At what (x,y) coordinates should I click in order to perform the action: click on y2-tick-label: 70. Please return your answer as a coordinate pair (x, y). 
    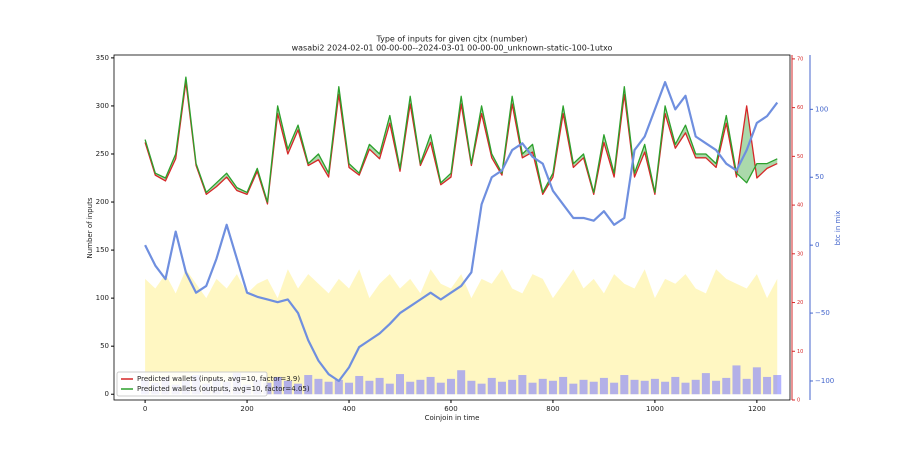
    Looking at the image, I should click on (800, 59).